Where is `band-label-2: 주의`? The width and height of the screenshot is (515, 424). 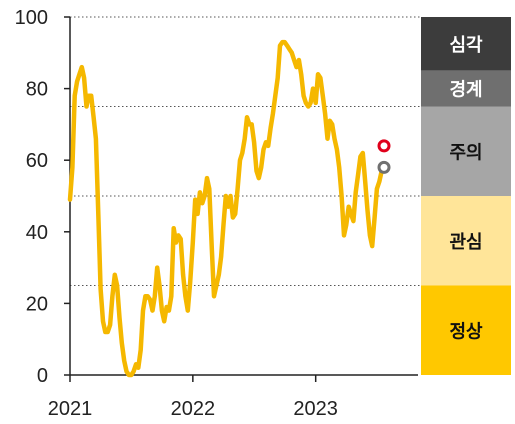
band-label-2: 주의 is located at coordinates (465, 152).